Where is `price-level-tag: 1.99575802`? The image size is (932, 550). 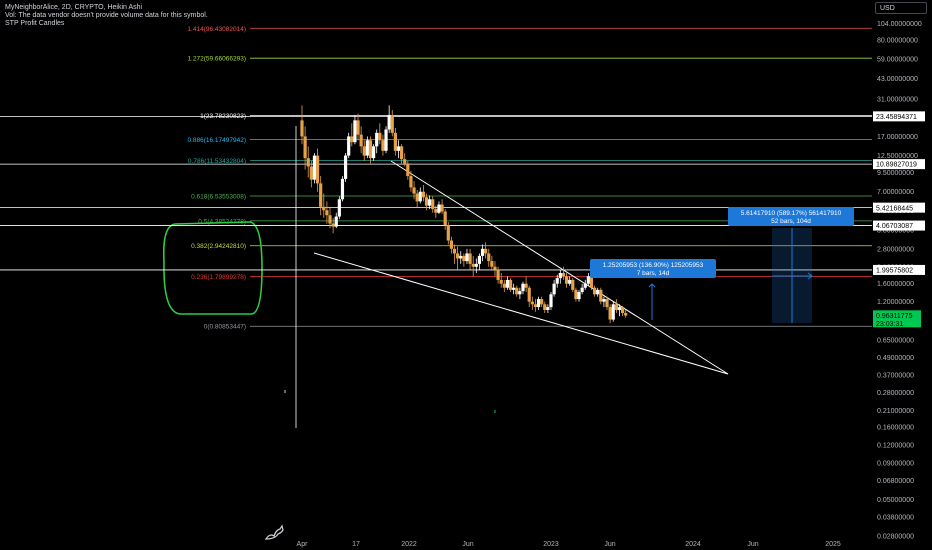 price-level-tag: 1.99575802 is located at coordinates (899, 269).